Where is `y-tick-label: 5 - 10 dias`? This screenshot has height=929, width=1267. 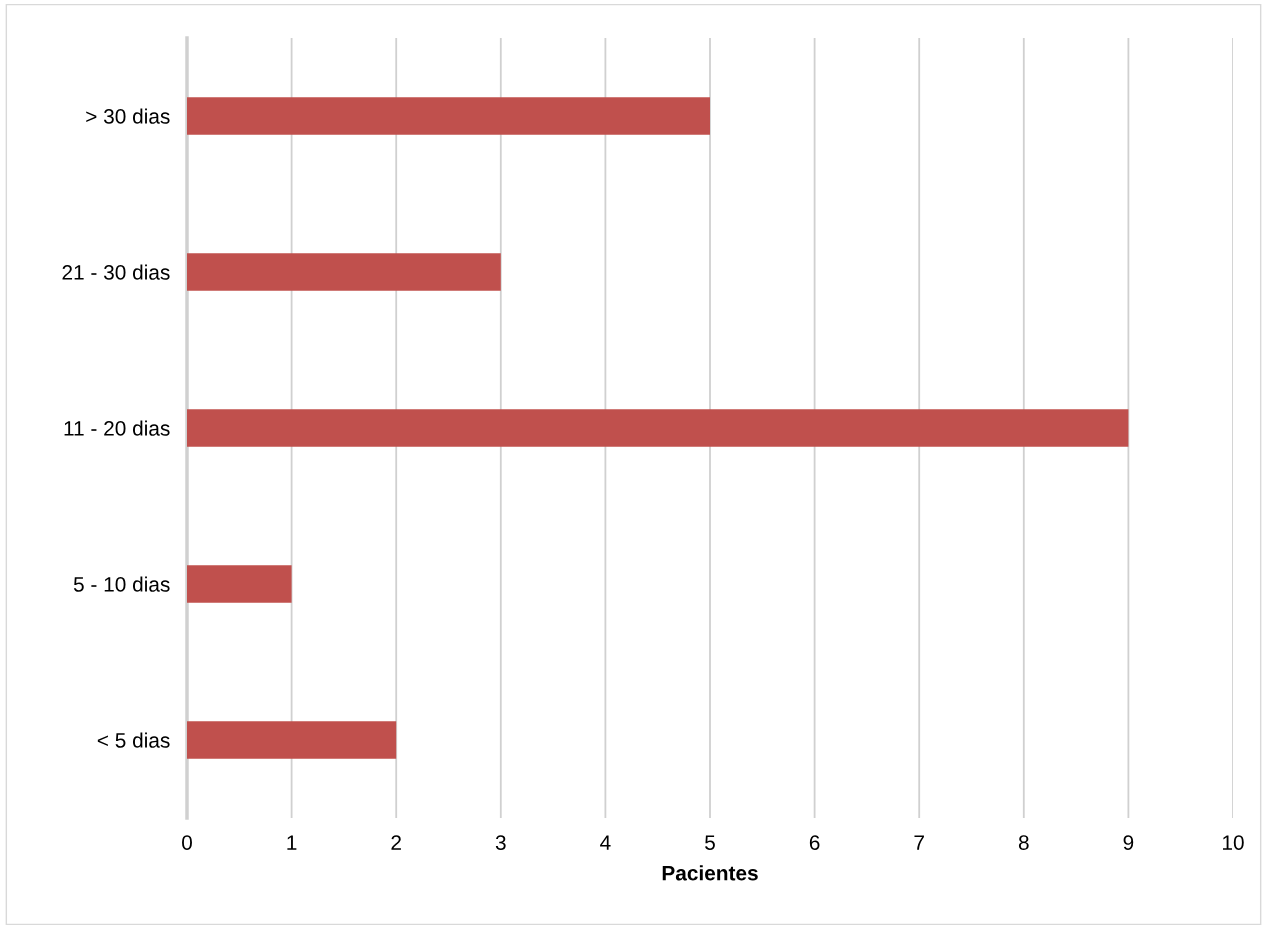 y-tick-label: 5 - 10 dias is located at coordinates (121, 584).